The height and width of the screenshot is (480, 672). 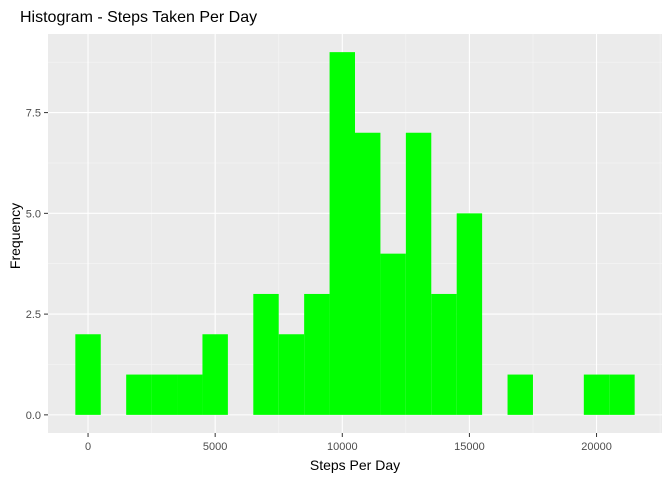 I want to click on y-tick-label: 0.0, so click(x=33, y=416).